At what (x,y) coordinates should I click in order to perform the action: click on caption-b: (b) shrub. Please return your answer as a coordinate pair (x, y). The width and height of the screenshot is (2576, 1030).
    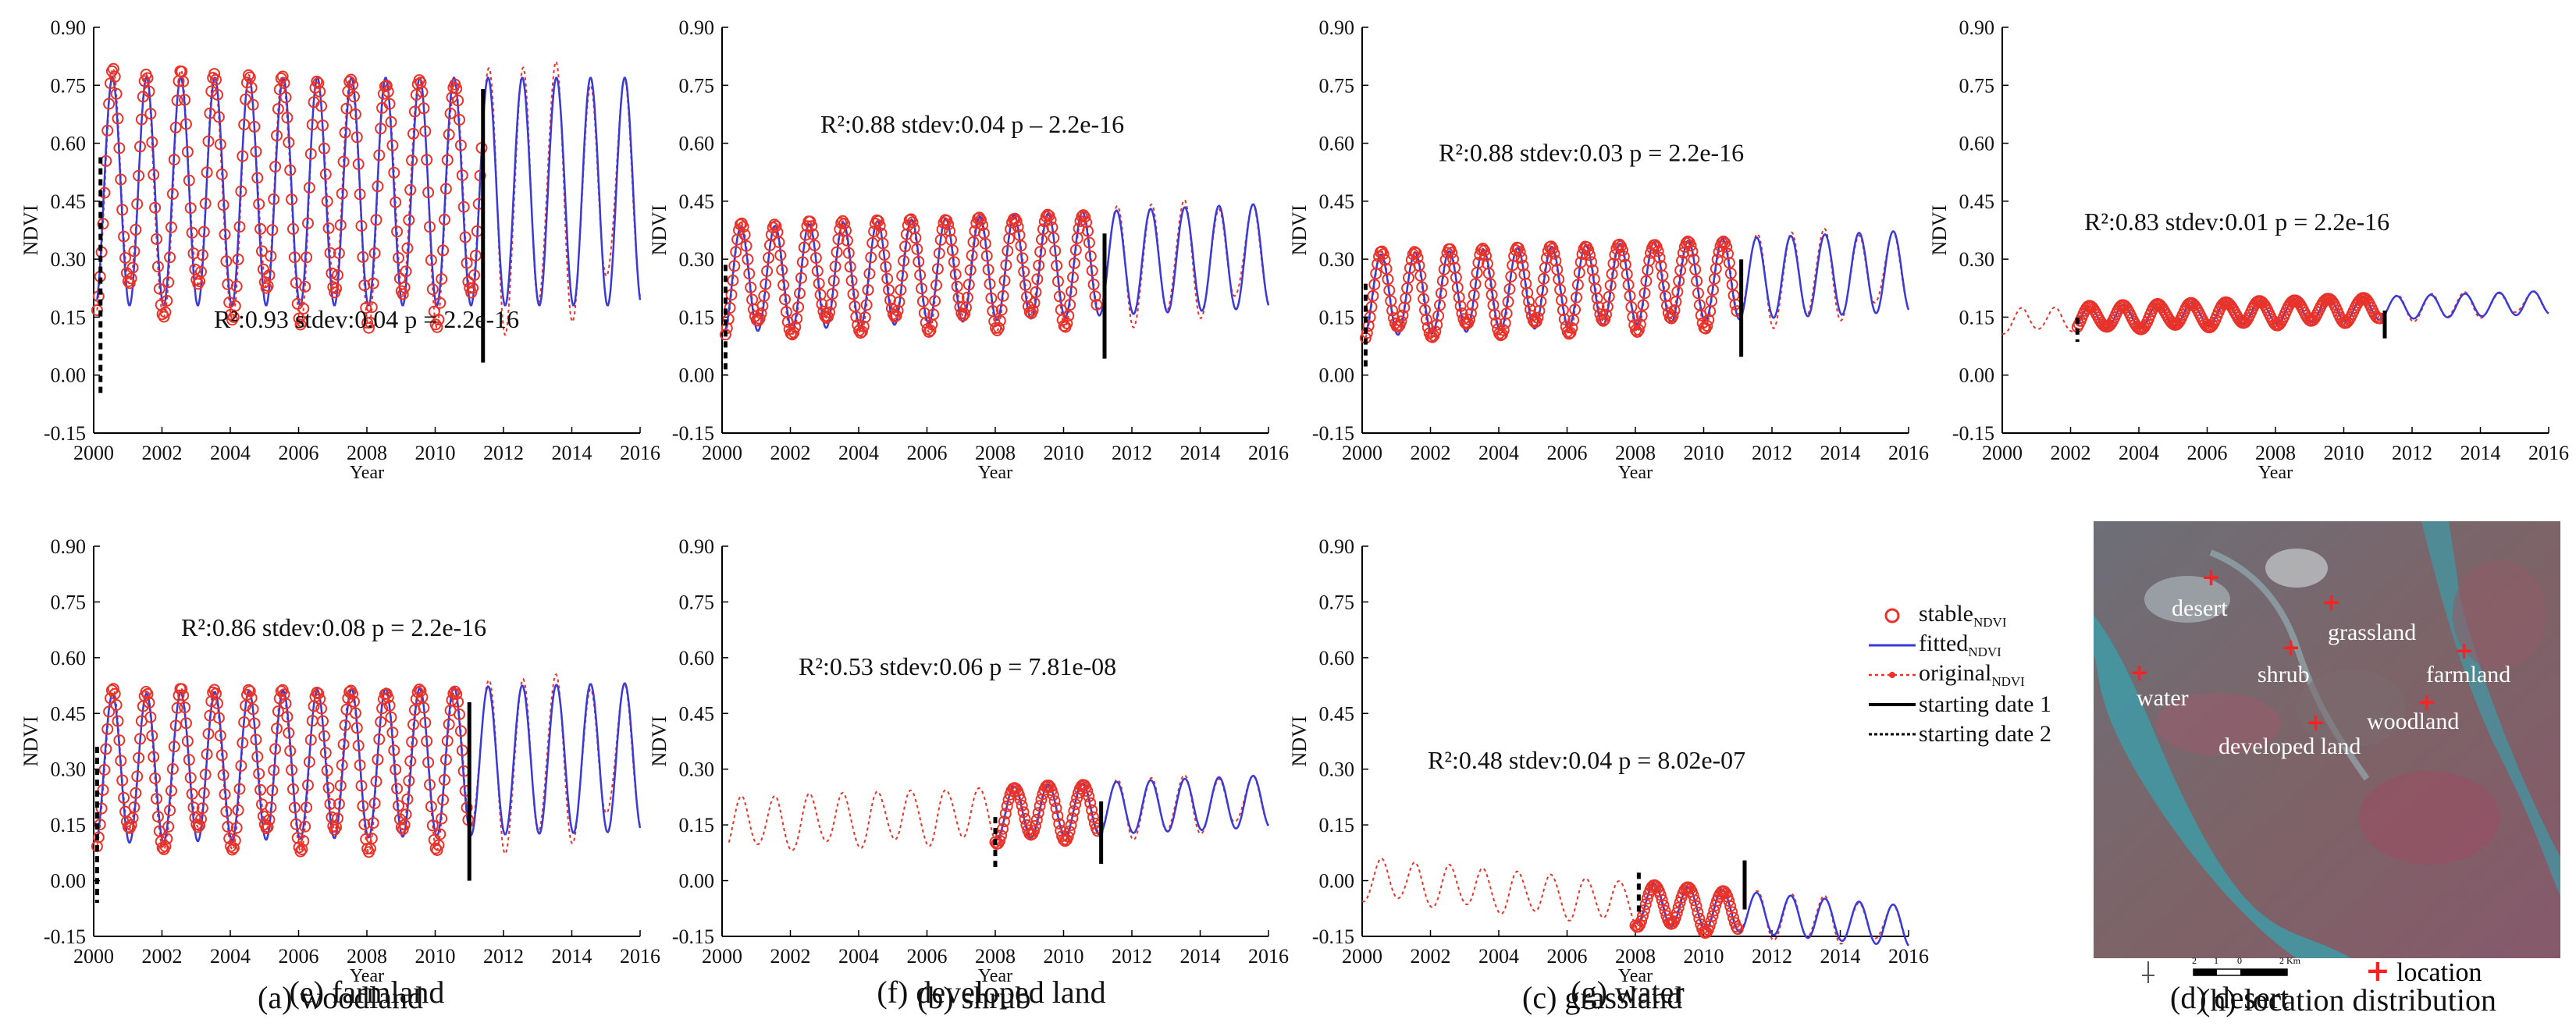
    Looking at the image, I should click on (974, 997).